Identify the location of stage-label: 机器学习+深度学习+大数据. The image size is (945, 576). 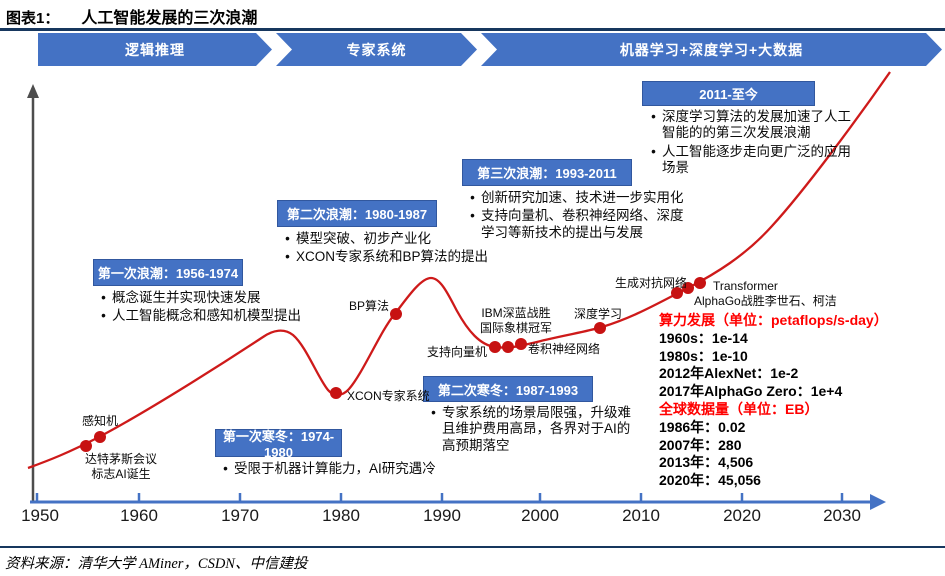
(711, 49).